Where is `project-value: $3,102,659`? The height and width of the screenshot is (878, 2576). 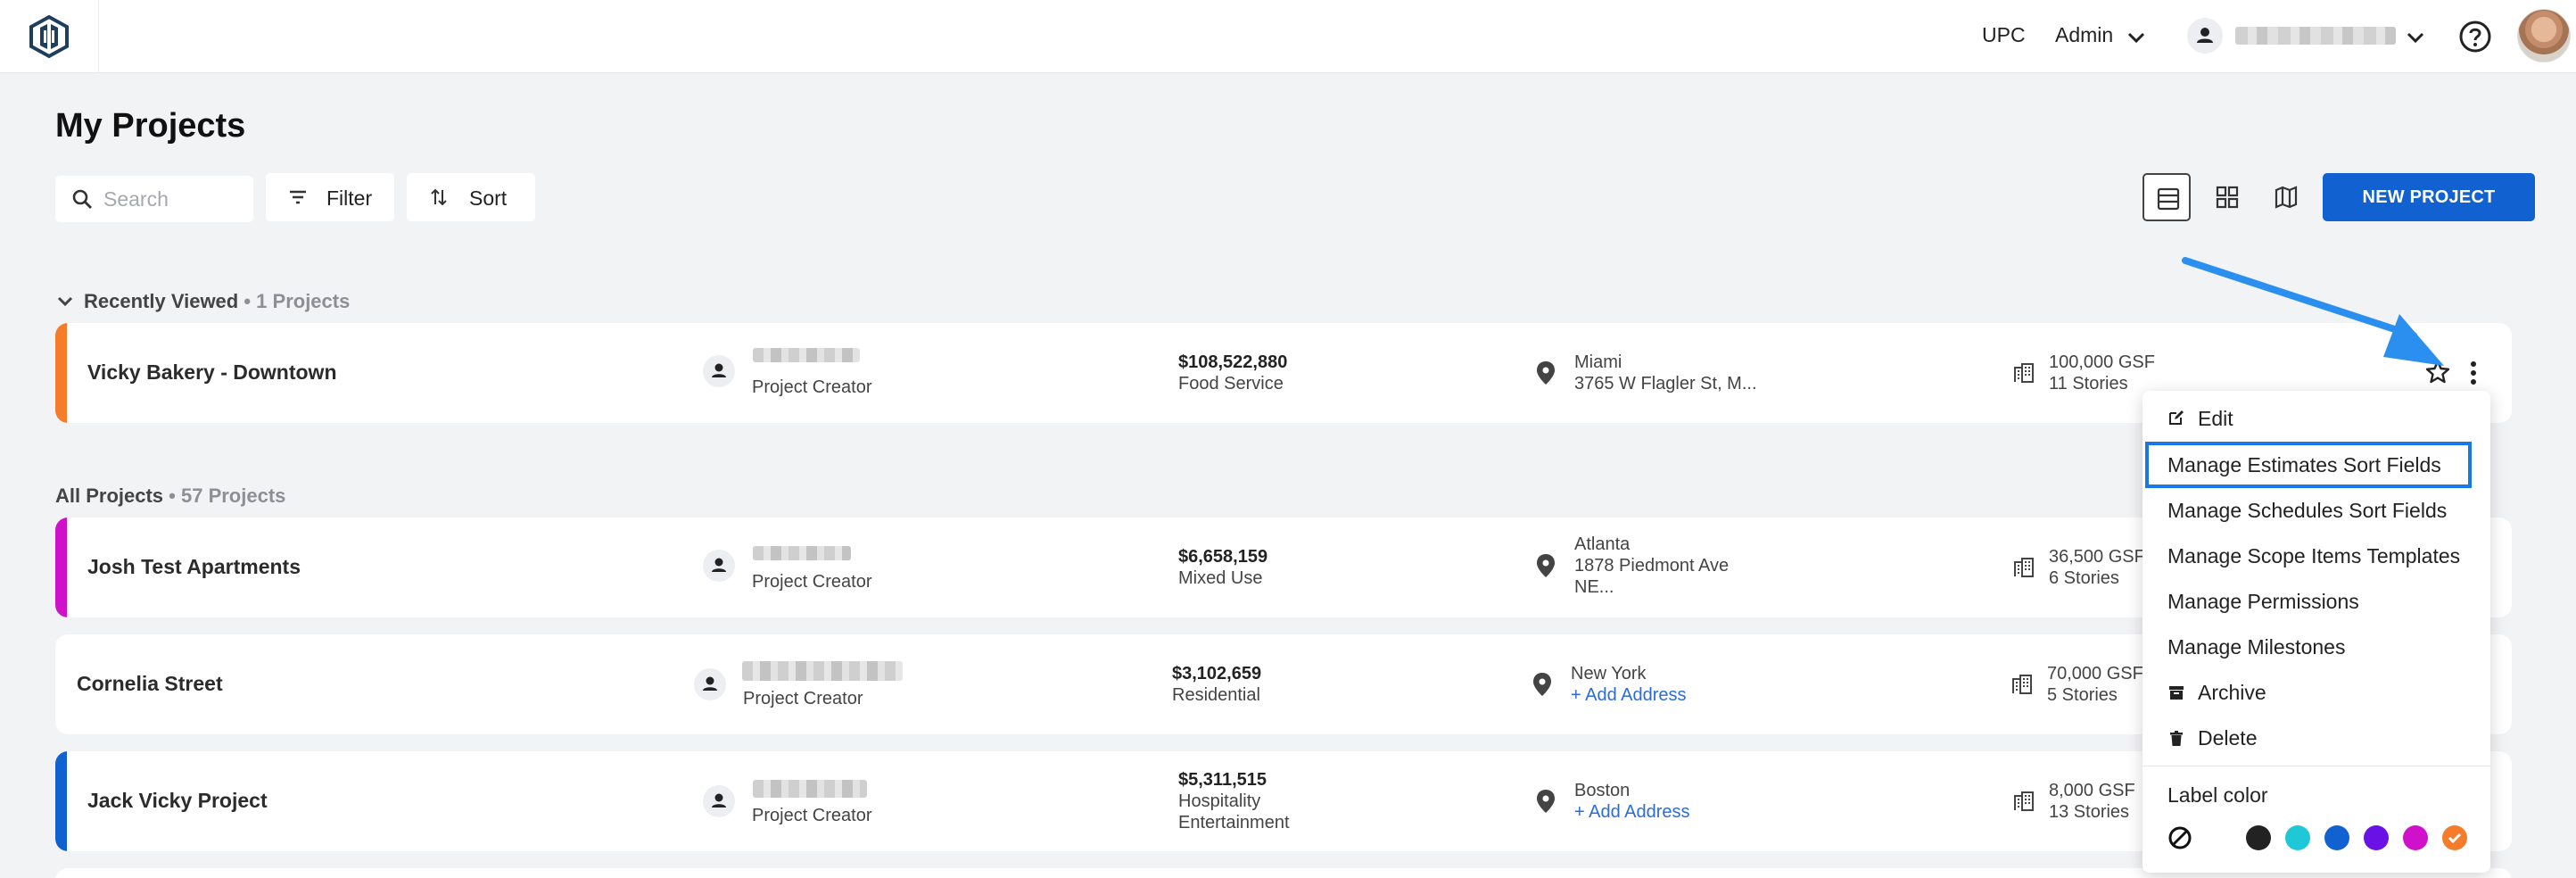
project-value: $3,102,659 is located at coordinates (1217, 673).